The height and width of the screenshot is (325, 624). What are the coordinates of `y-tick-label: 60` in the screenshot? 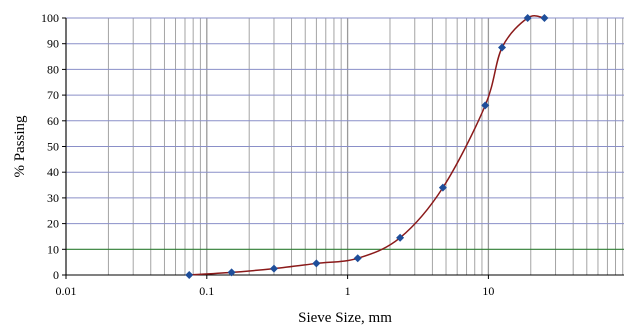 It's located at (53, 121).